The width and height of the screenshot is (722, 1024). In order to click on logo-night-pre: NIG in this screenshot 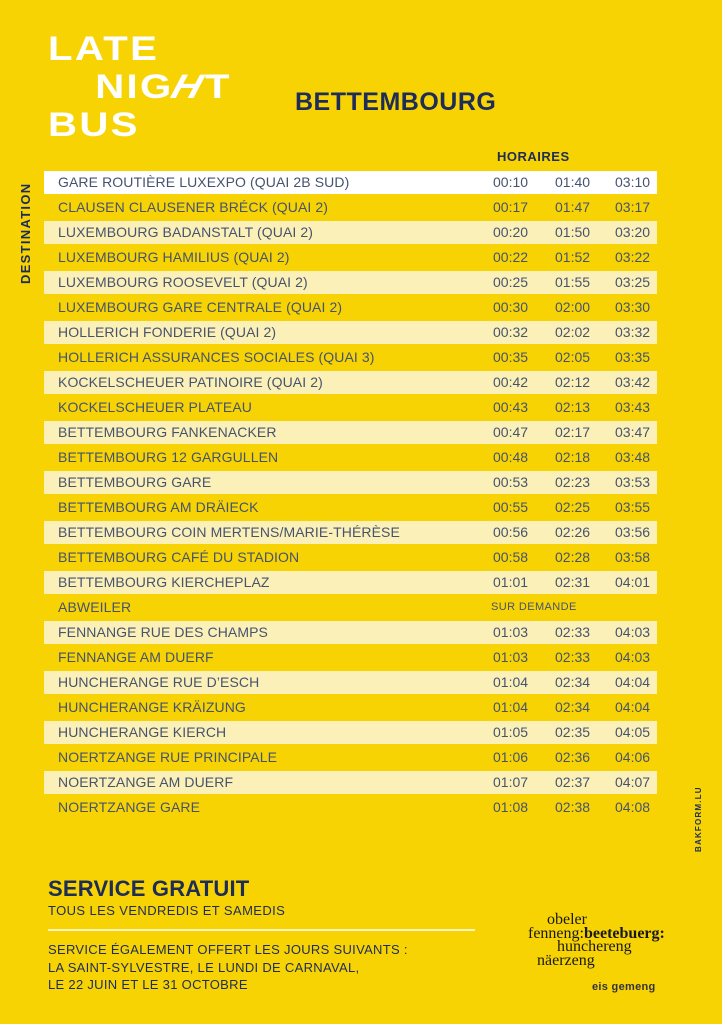, I will do `click(134, 87)`.